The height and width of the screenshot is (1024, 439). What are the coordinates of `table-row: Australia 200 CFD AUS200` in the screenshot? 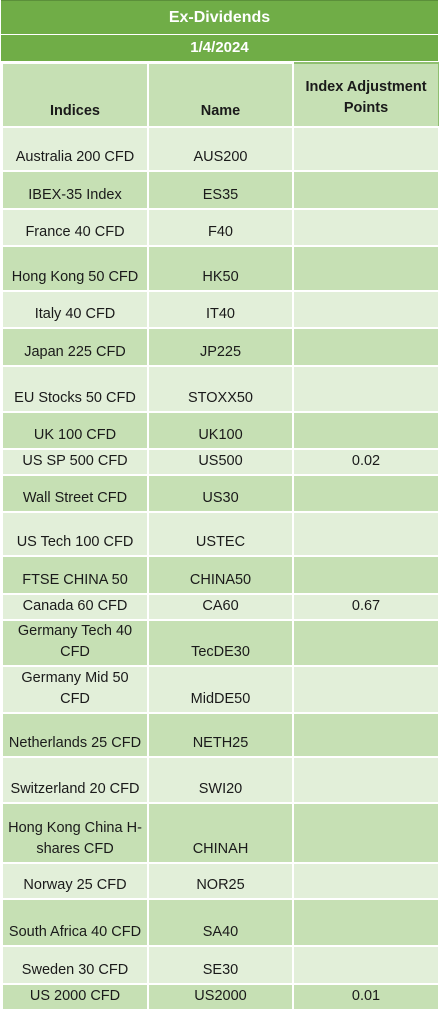 It's located at (220, 149).